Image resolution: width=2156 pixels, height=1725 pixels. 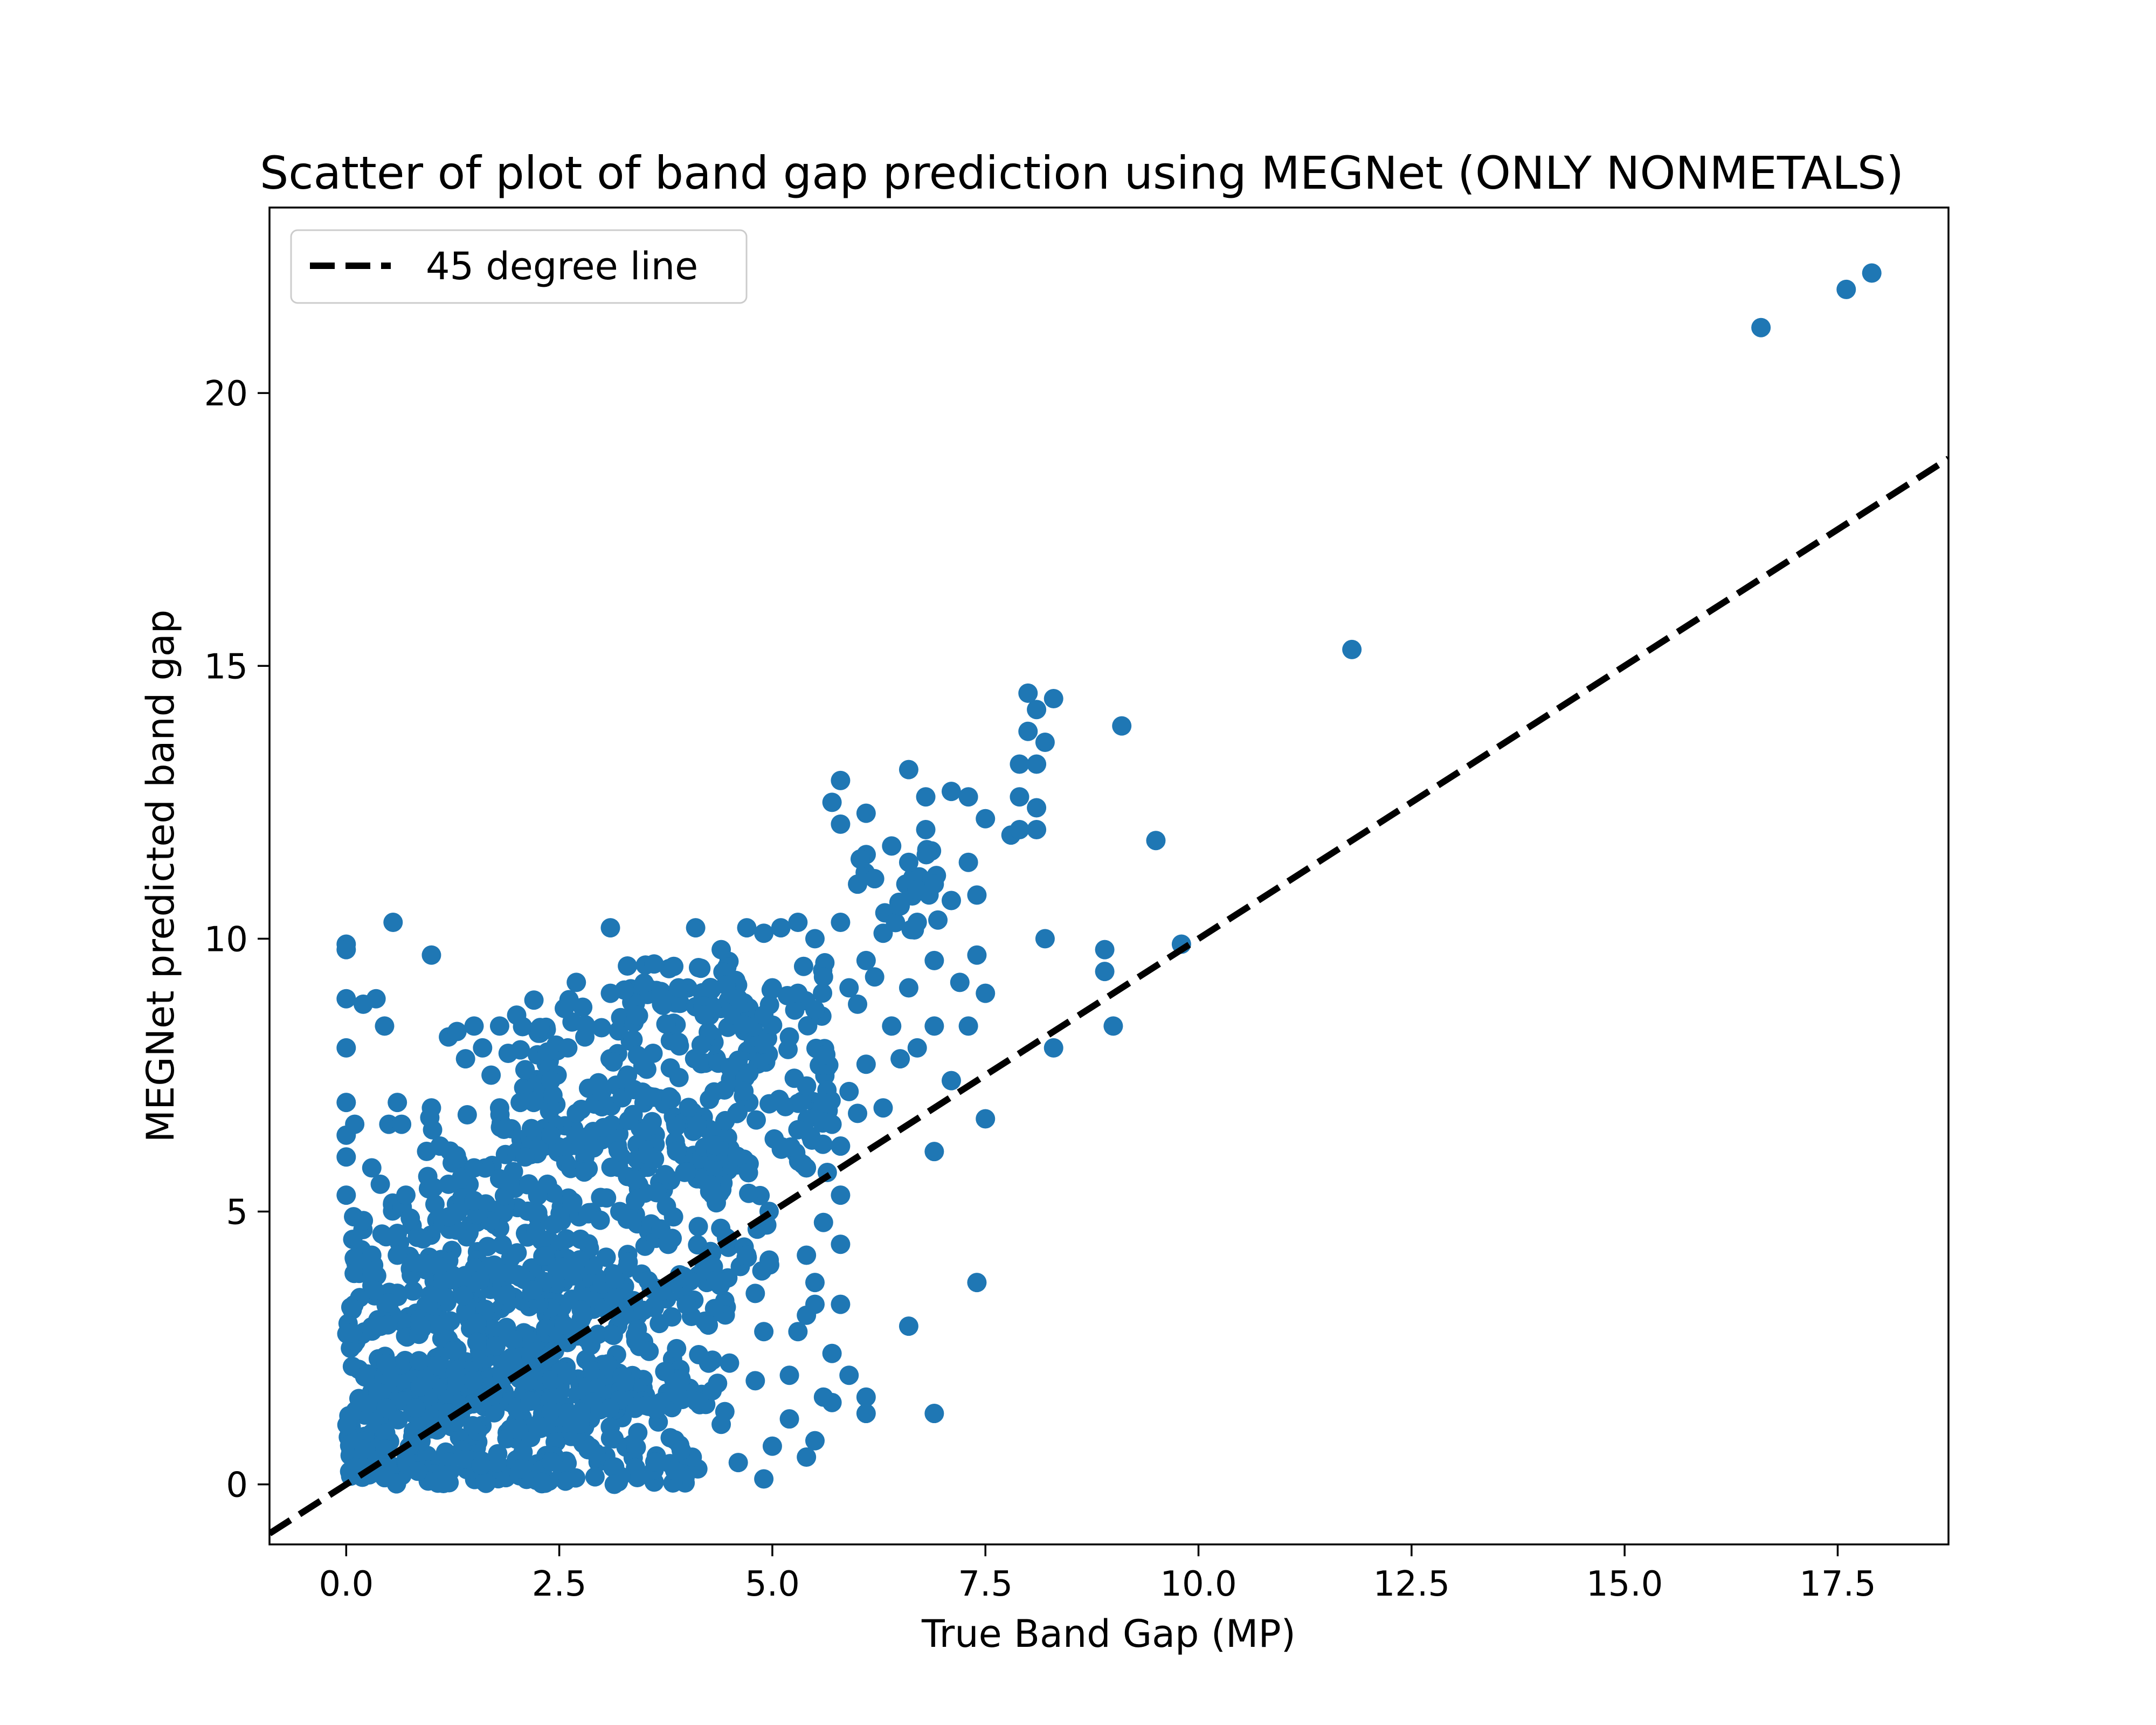 What do you see at coordinates (1624, 1584) in the screenshot?
I see `x-tick-label: 15.0` at bounding box center [1624, 1584].